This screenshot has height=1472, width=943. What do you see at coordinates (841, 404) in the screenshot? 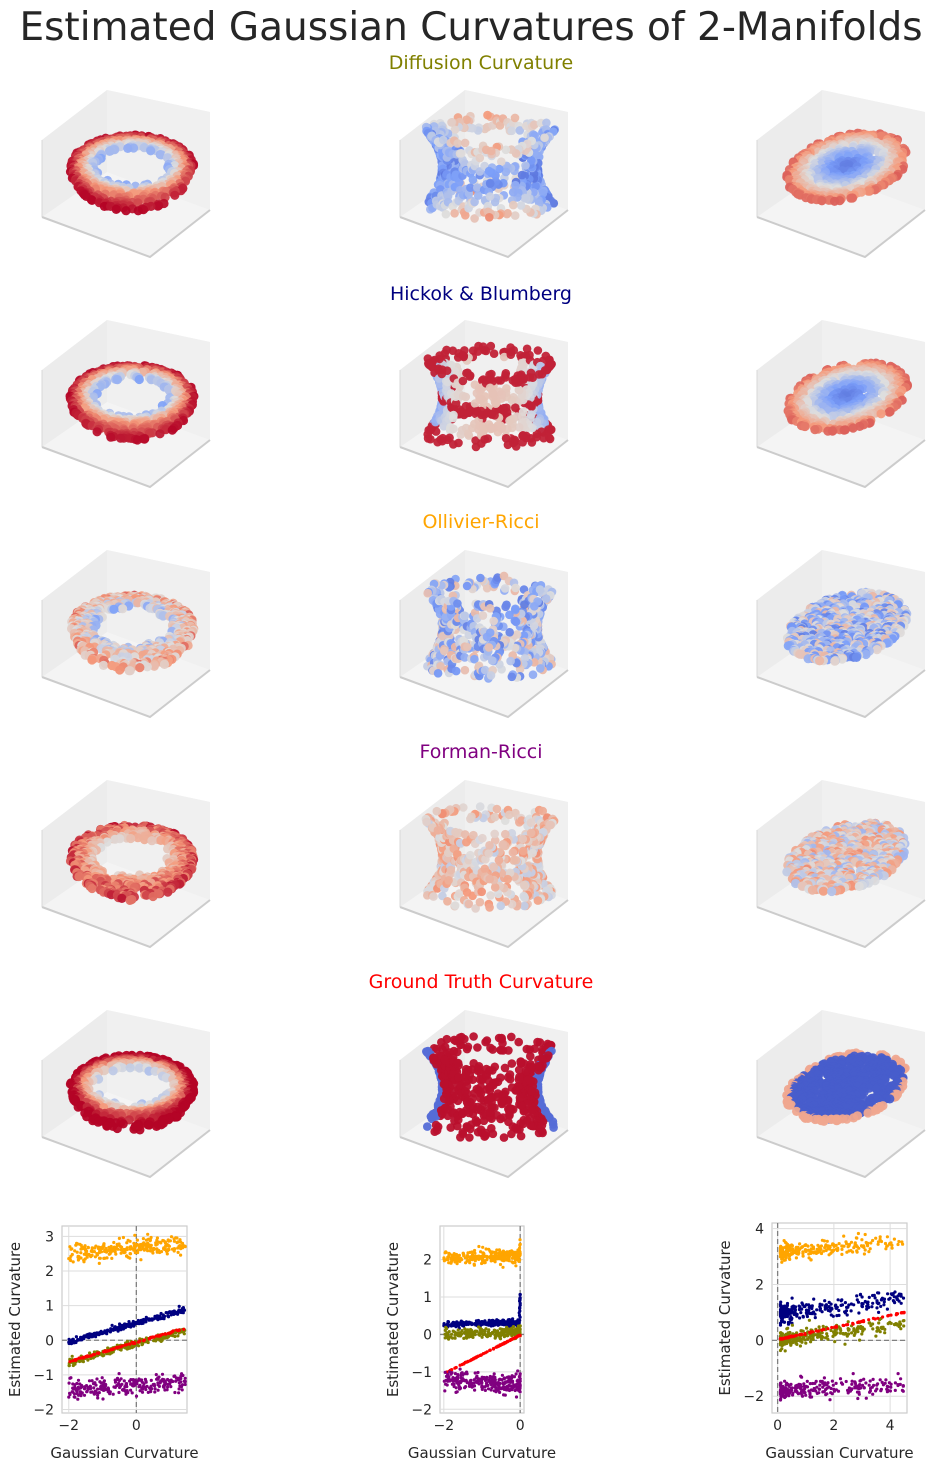
I see `surface-panel-r2-c3` at bounding box center [841, 404].